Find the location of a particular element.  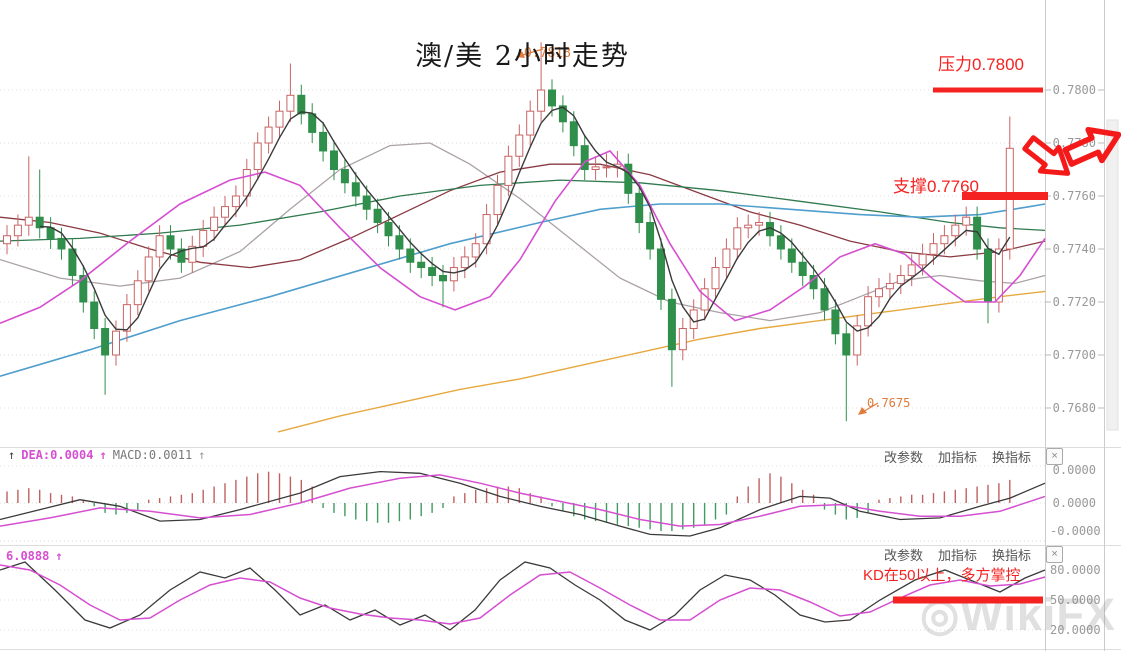

macd-toolbar: 改参数 加指标 换指标 × is located at coordinates (974, 456).